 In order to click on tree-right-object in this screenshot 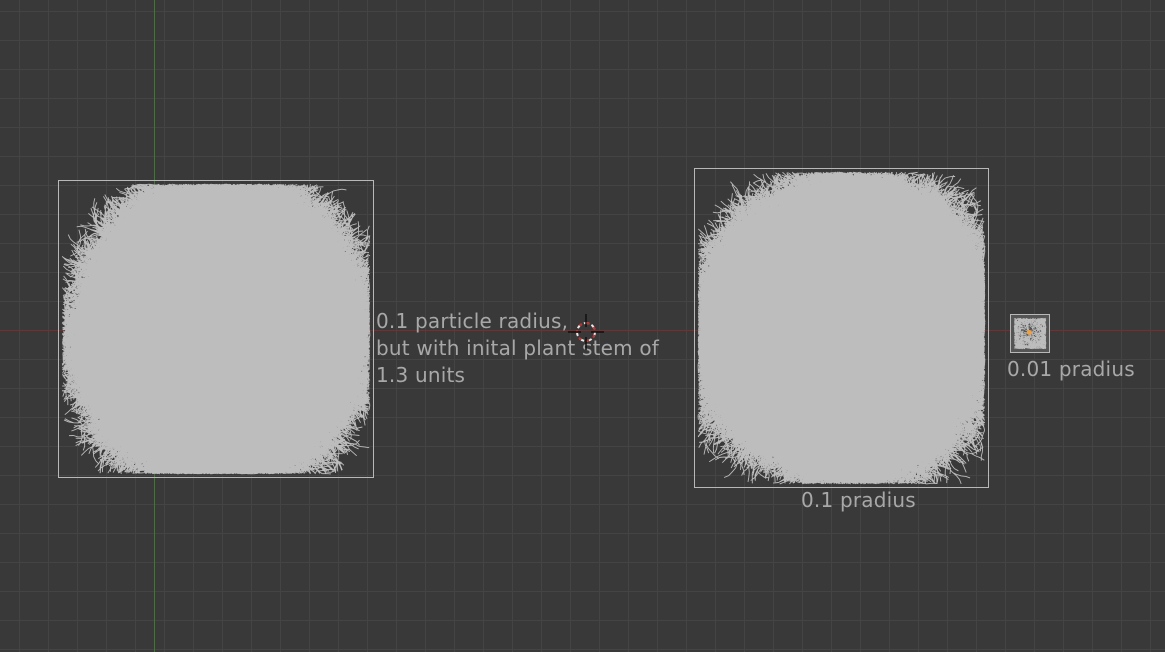, I will do `click(841, 328)`.